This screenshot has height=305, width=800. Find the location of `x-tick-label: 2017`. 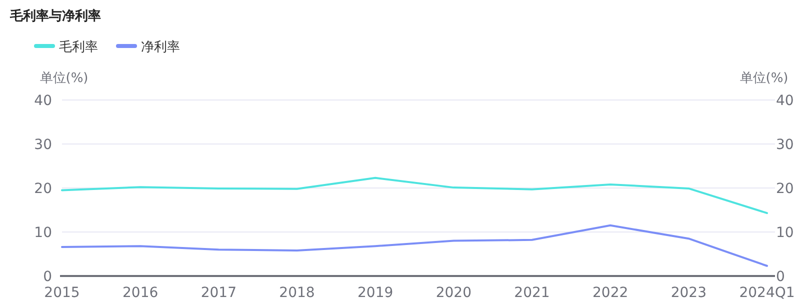

x-tick-label: 2017 is located at coordinates (218, 293).